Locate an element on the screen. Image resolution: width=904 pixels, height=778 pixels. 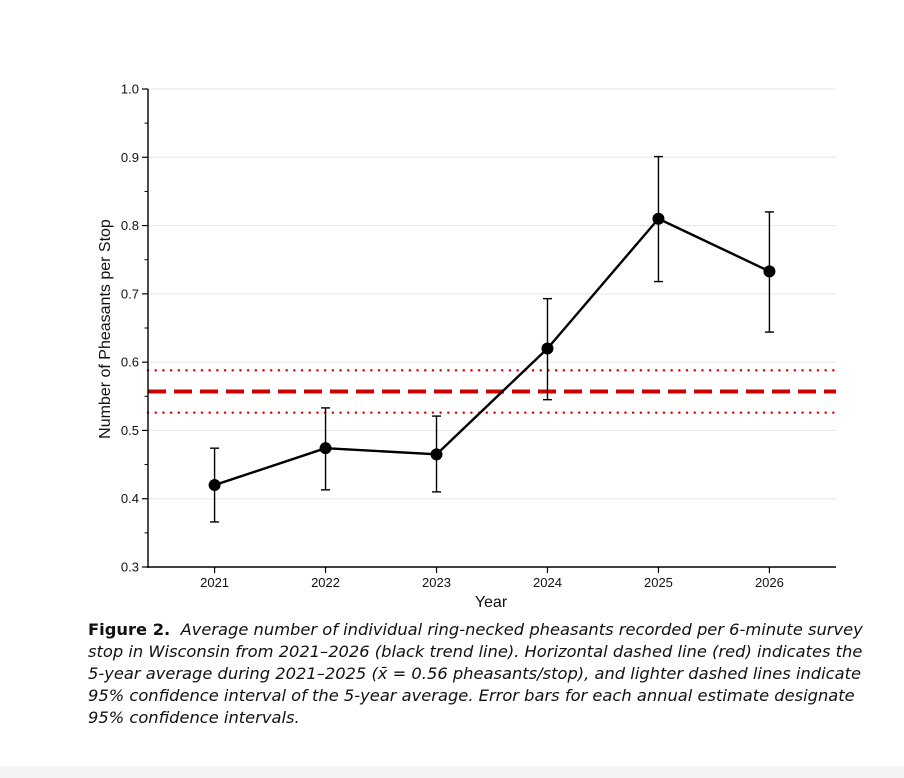
x-axis-title: Year is located at coordinates (491, 602).